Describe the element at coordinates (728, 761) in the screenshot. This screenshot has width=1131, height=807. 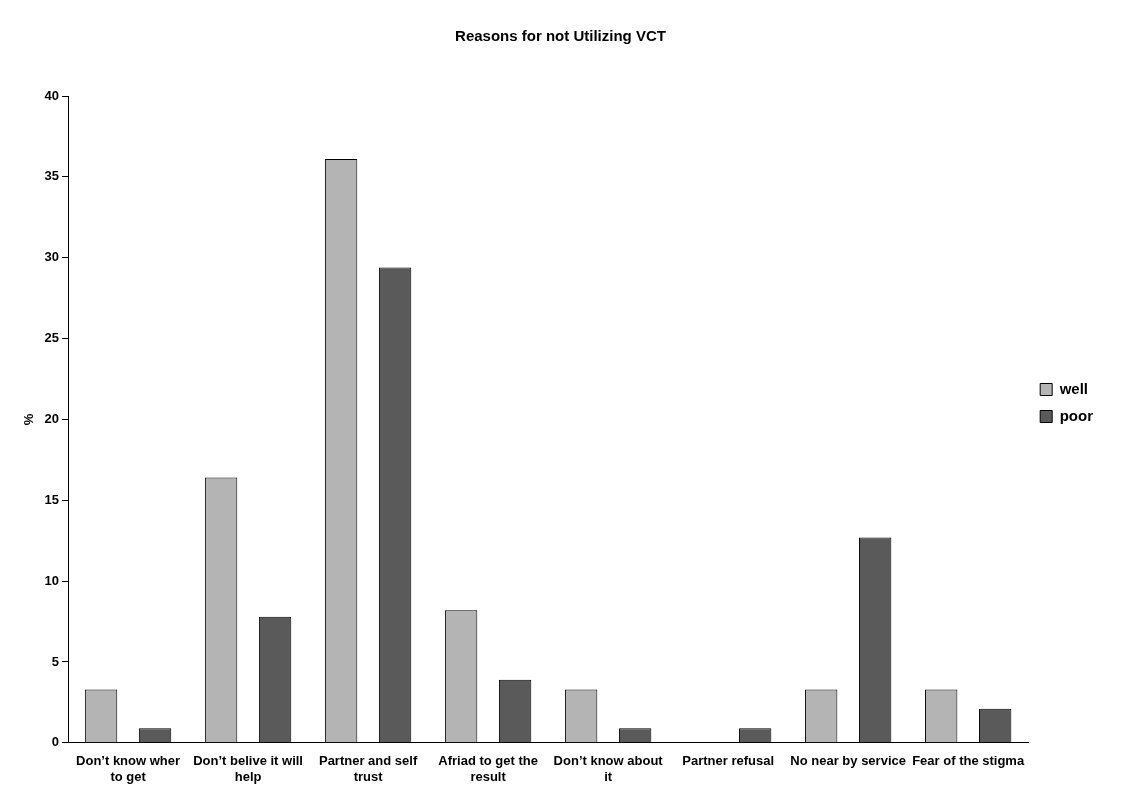
I see `x-tick-label: Partner refusal` at that location.